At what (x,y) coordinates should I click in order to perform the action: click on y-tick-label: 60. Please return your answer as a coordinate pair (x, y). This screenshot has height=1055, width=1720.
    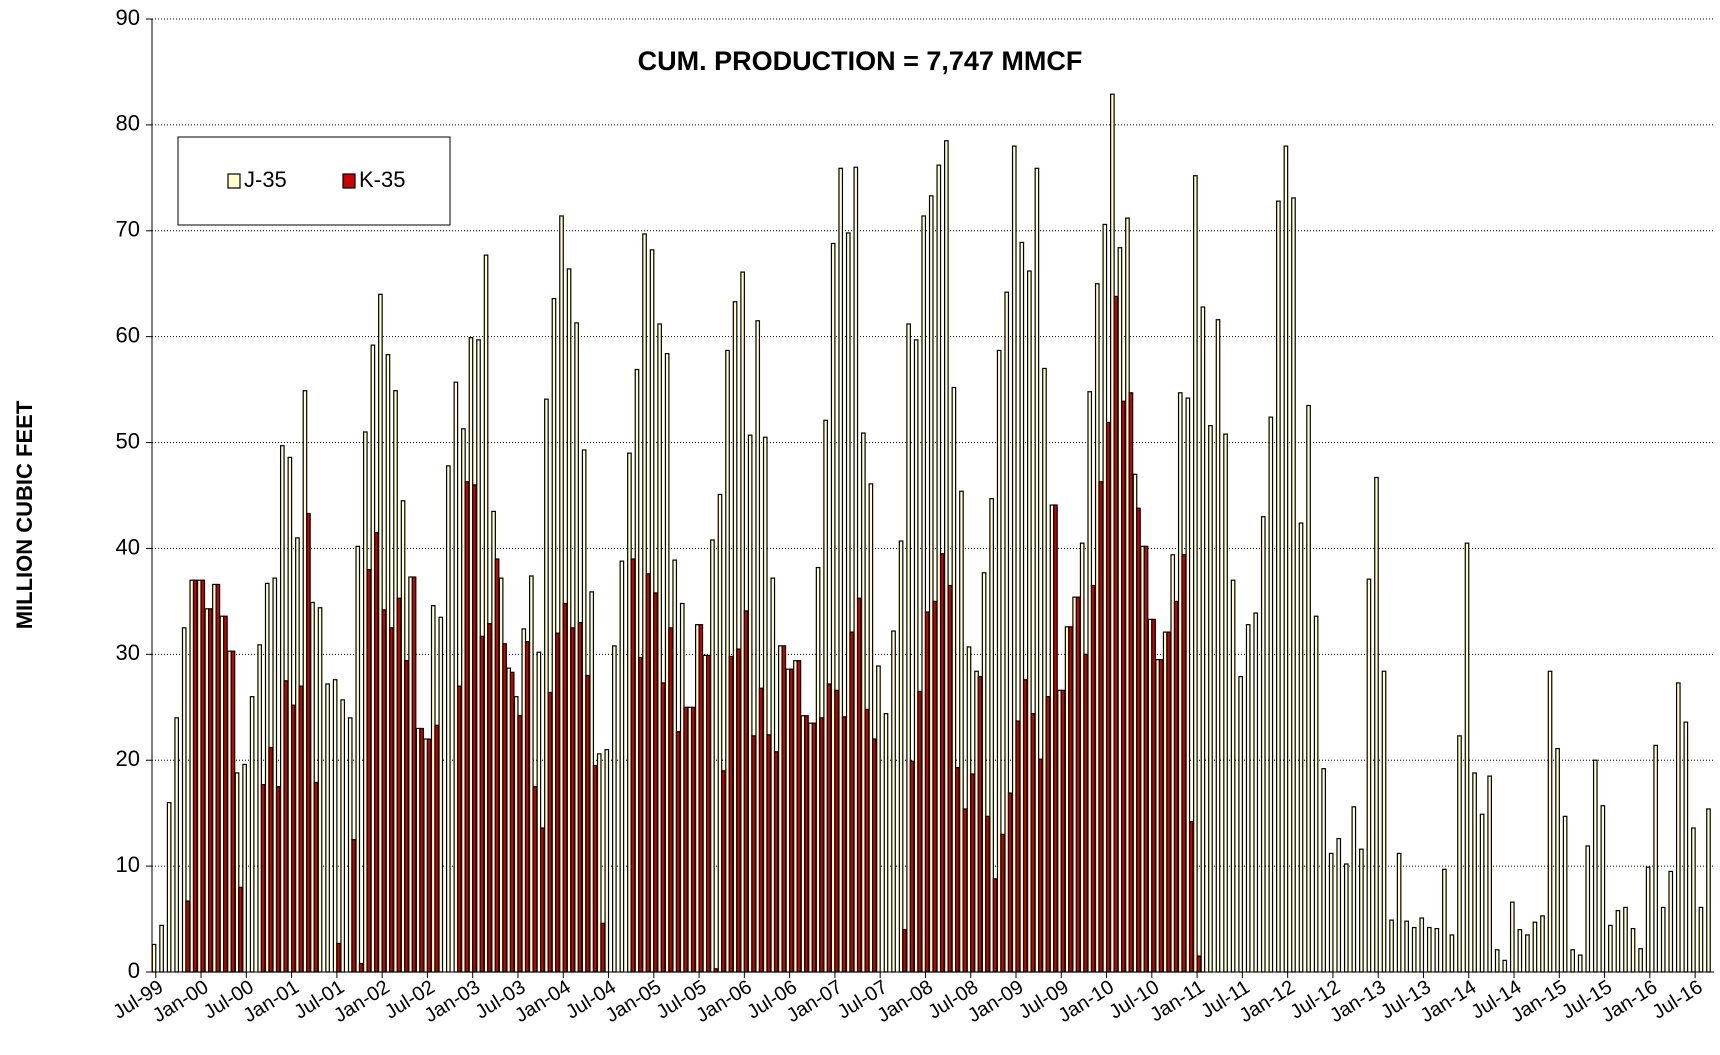
    Looking at the image, I should click on (128, 334).